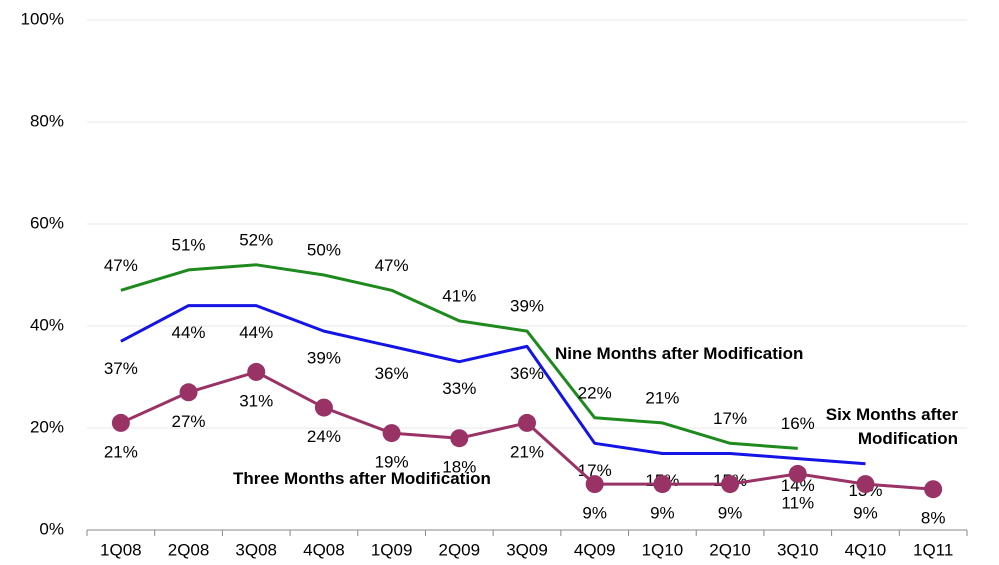  What do you see at coordinates (797, 502) in the screenshot?
I see `data-label: 11%` at bounding box center [797, 502].